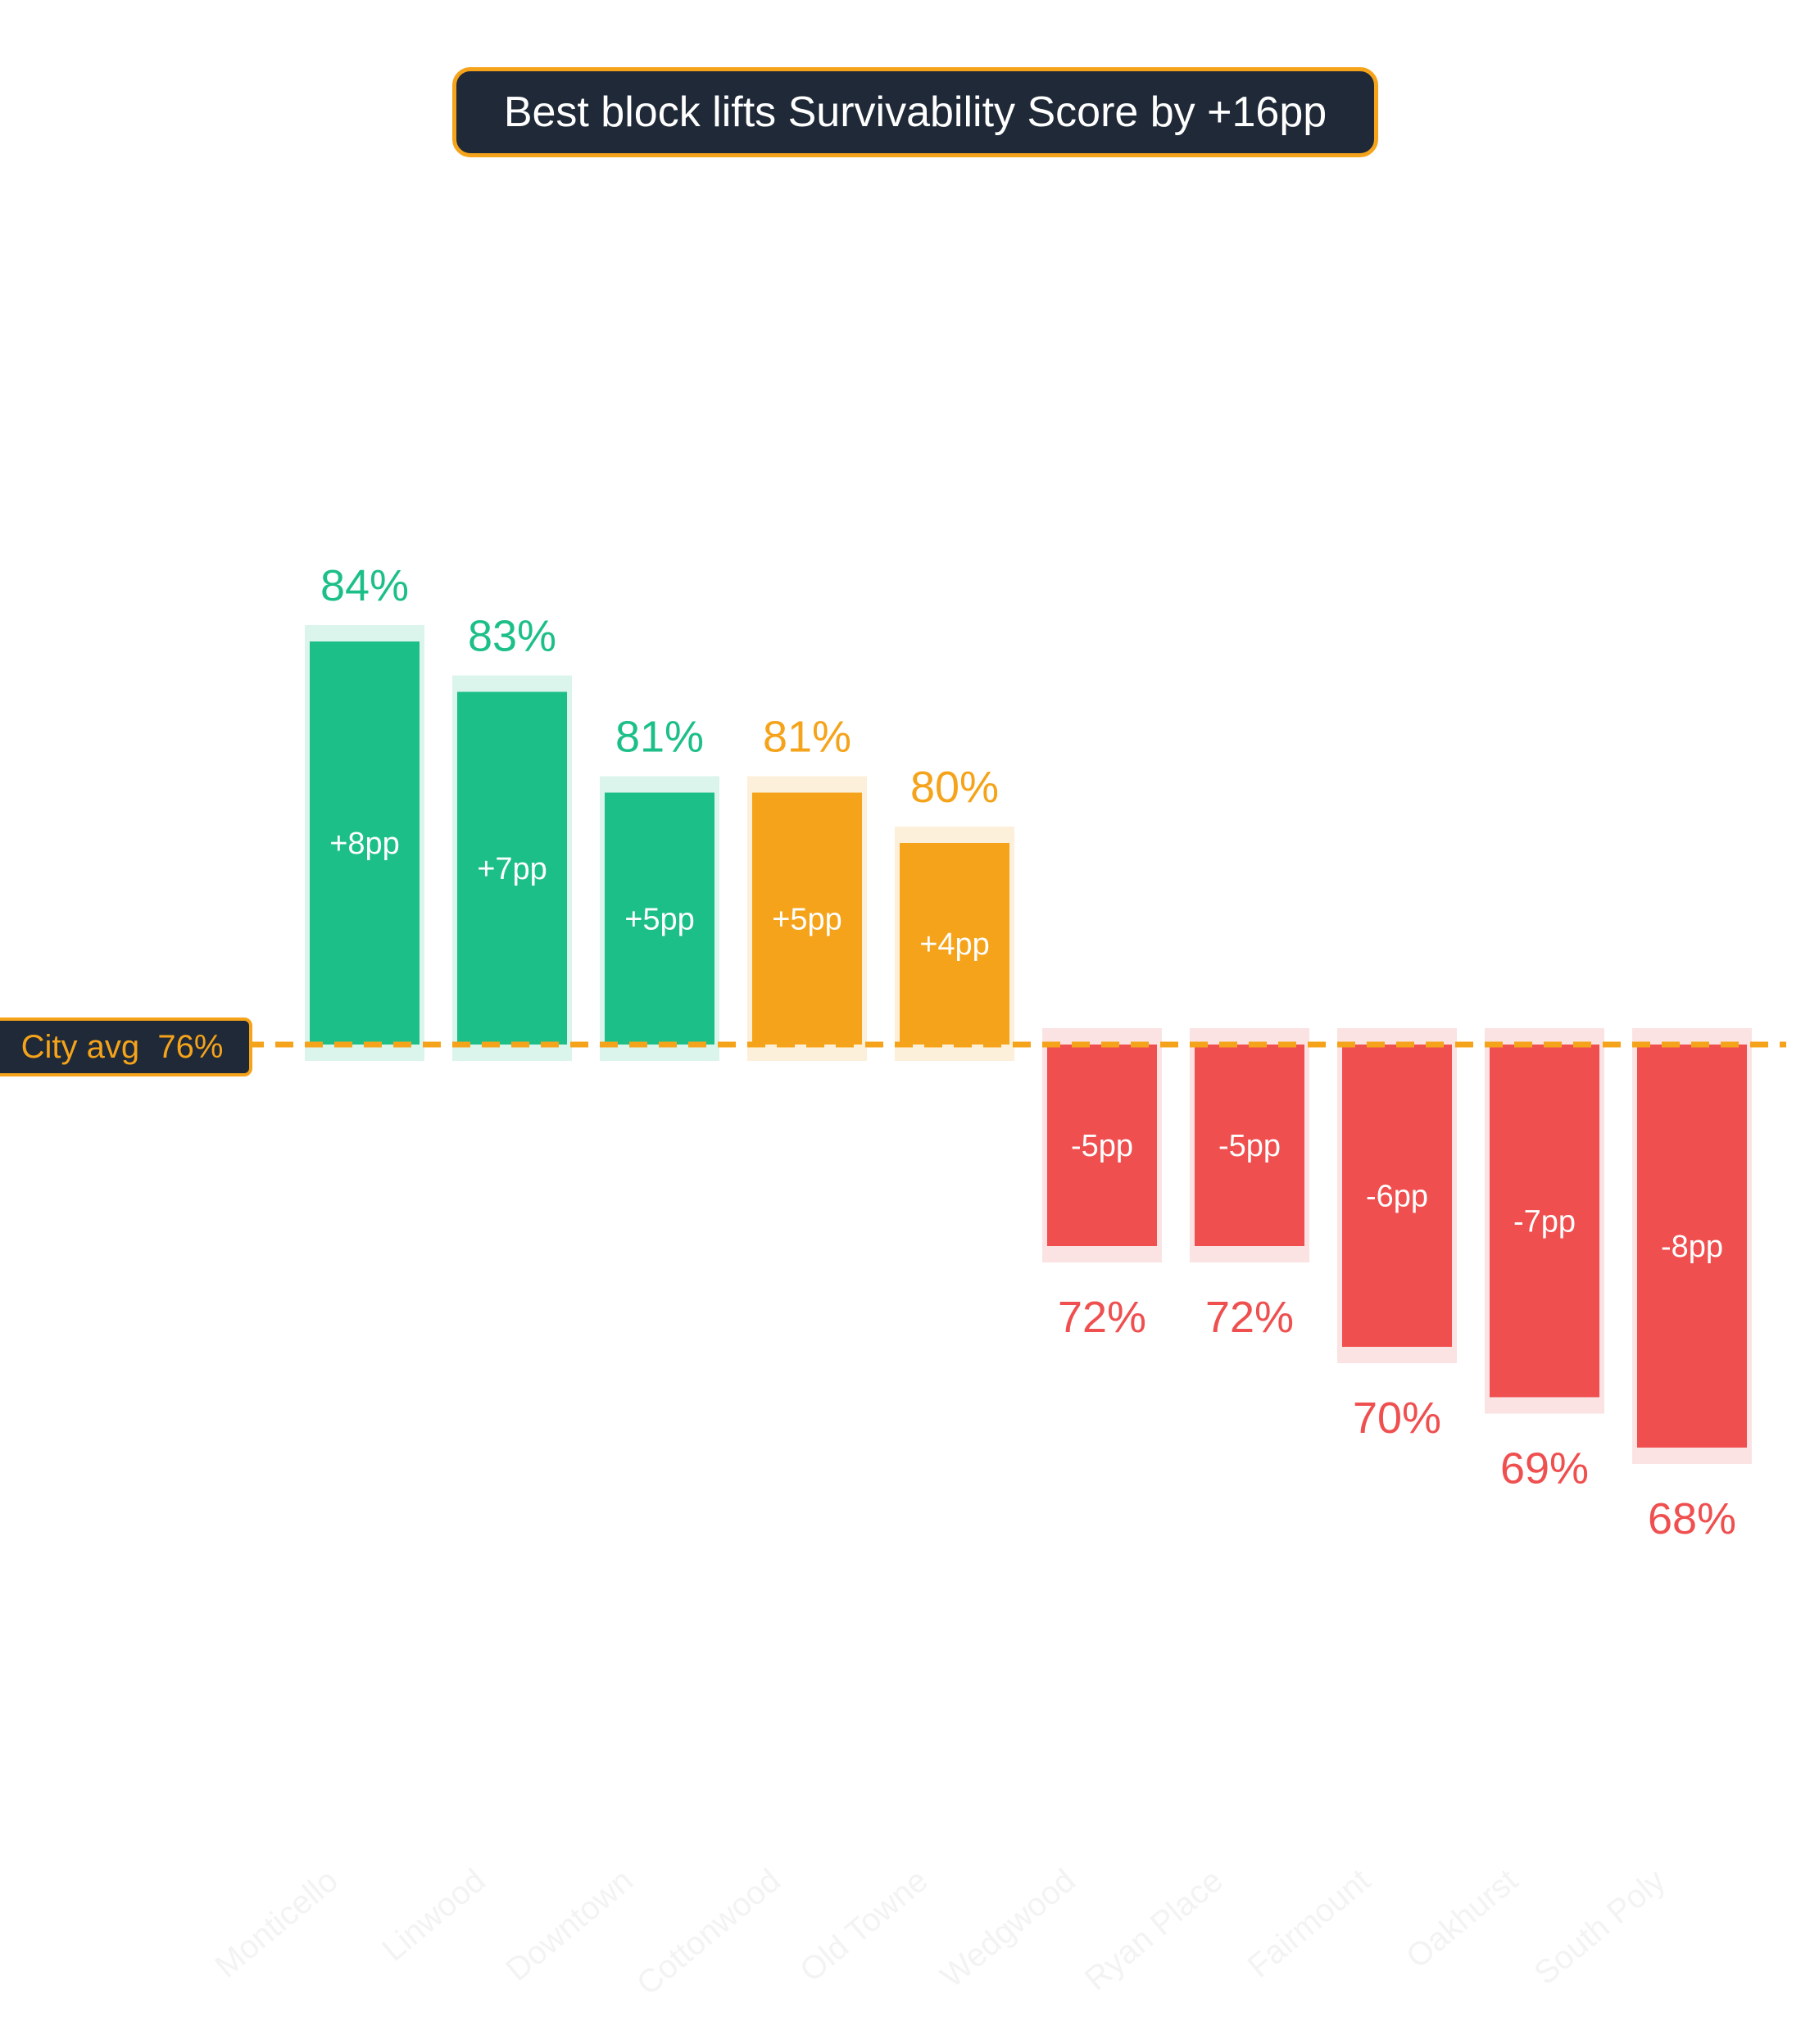  I want to click on bar-delta-label: +8pp, so click(364, 844).